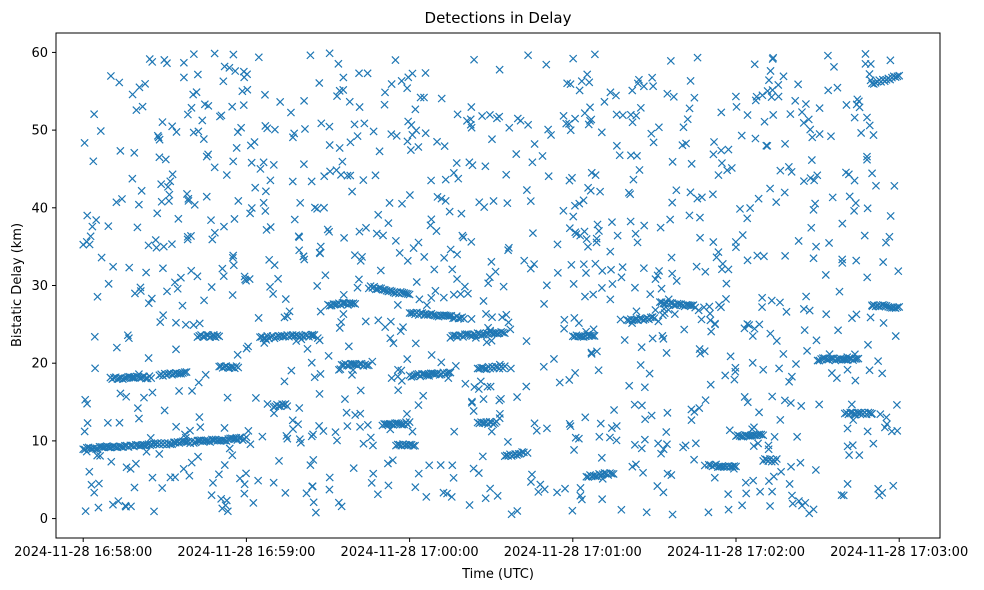  What do you see at coordinates (39, 441) in the screenshot?
I see `y-tick-label: 10` at bounding box center [39, 441].